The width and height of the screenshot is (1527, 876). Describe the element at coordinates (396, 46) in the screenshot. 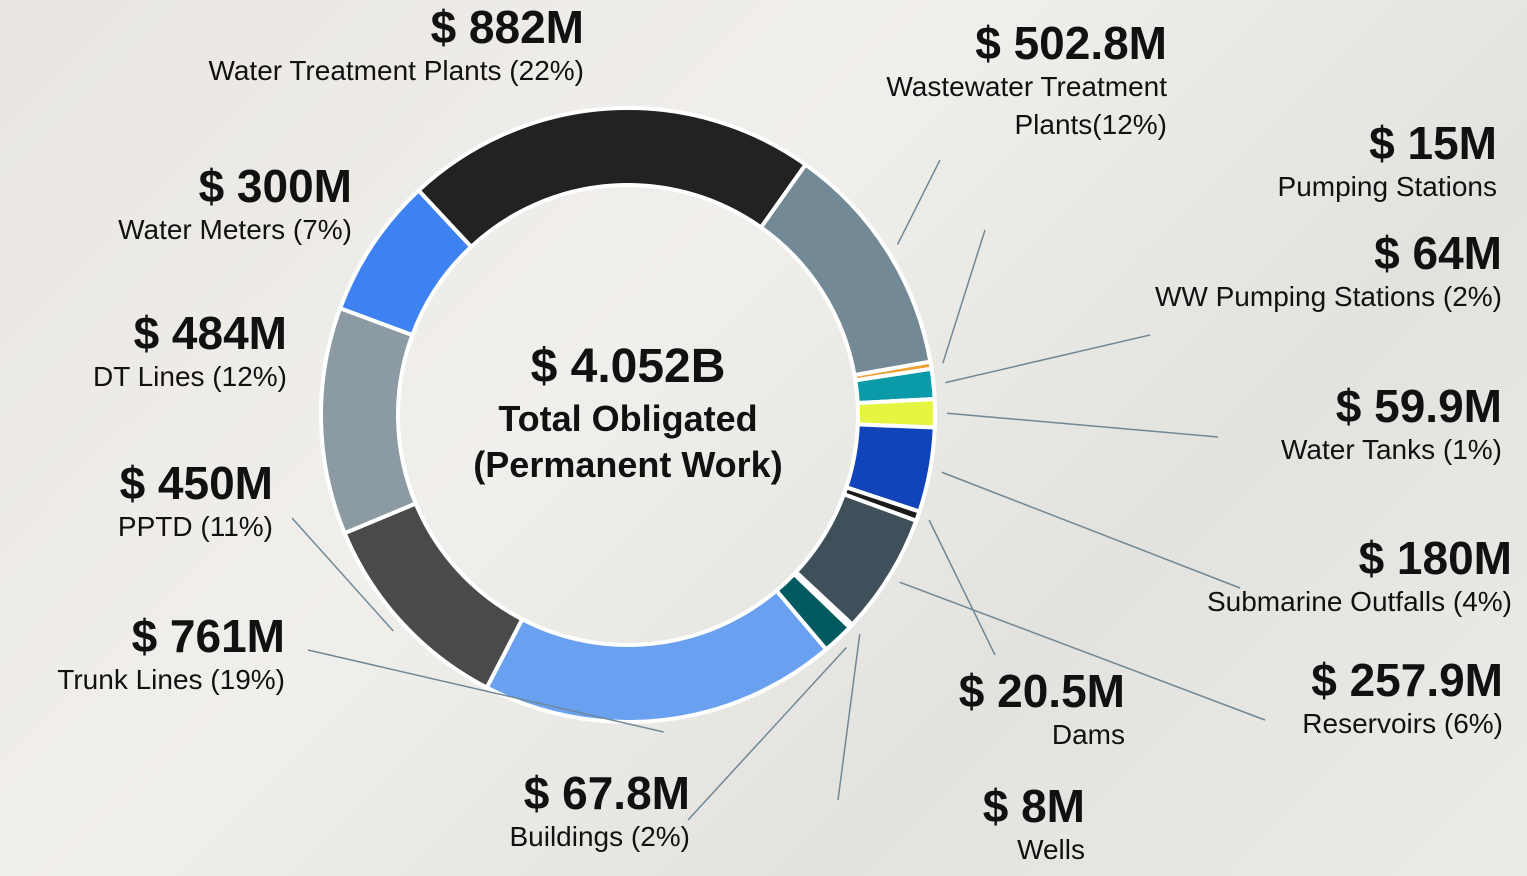

I see `segment-label: $ 882M Water Treatment Plants (22%)` at that location.